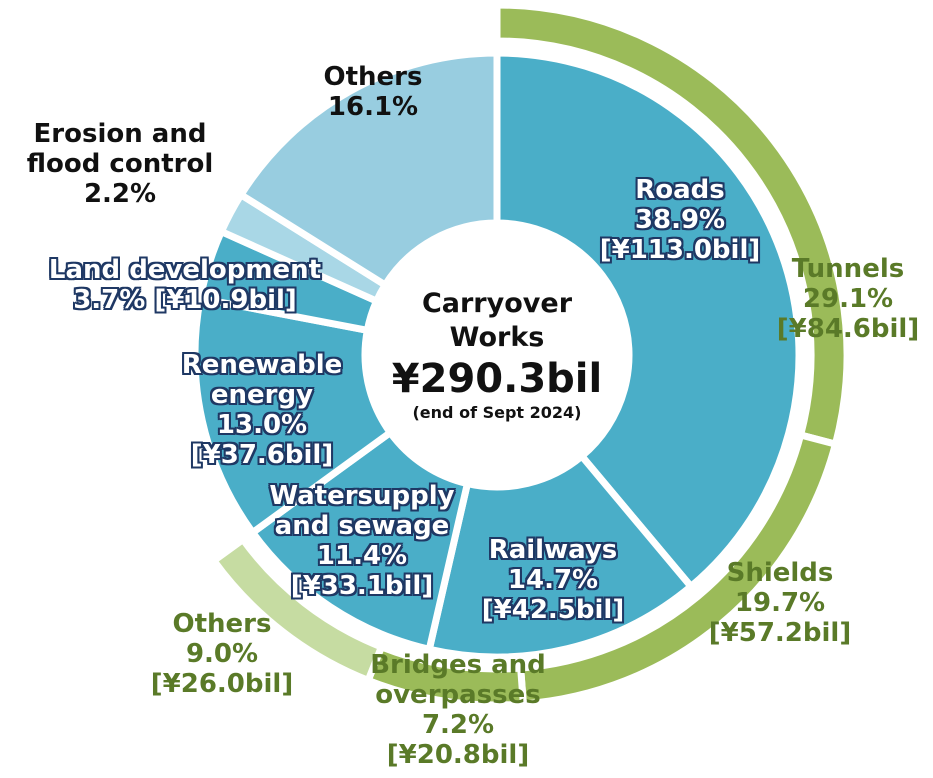 The height and width of the screenshot is (778, 933). I want to click on category-label: Shields, so click(780, 573).